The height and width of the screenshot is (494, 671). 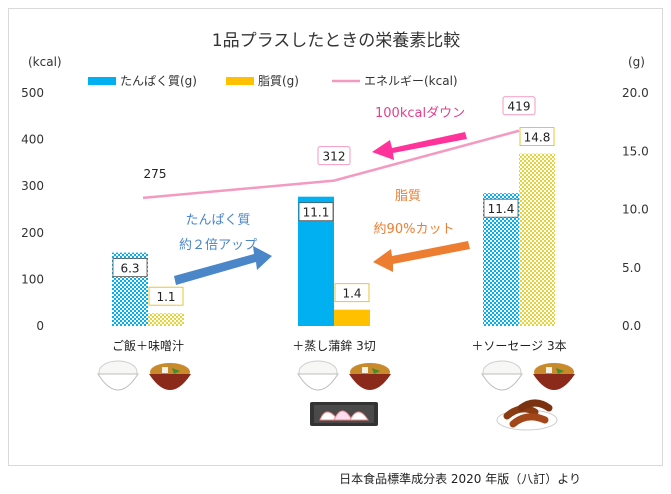 I want to click on category-label: ＋ソーセージ 3本, so click(x=518, y=346).